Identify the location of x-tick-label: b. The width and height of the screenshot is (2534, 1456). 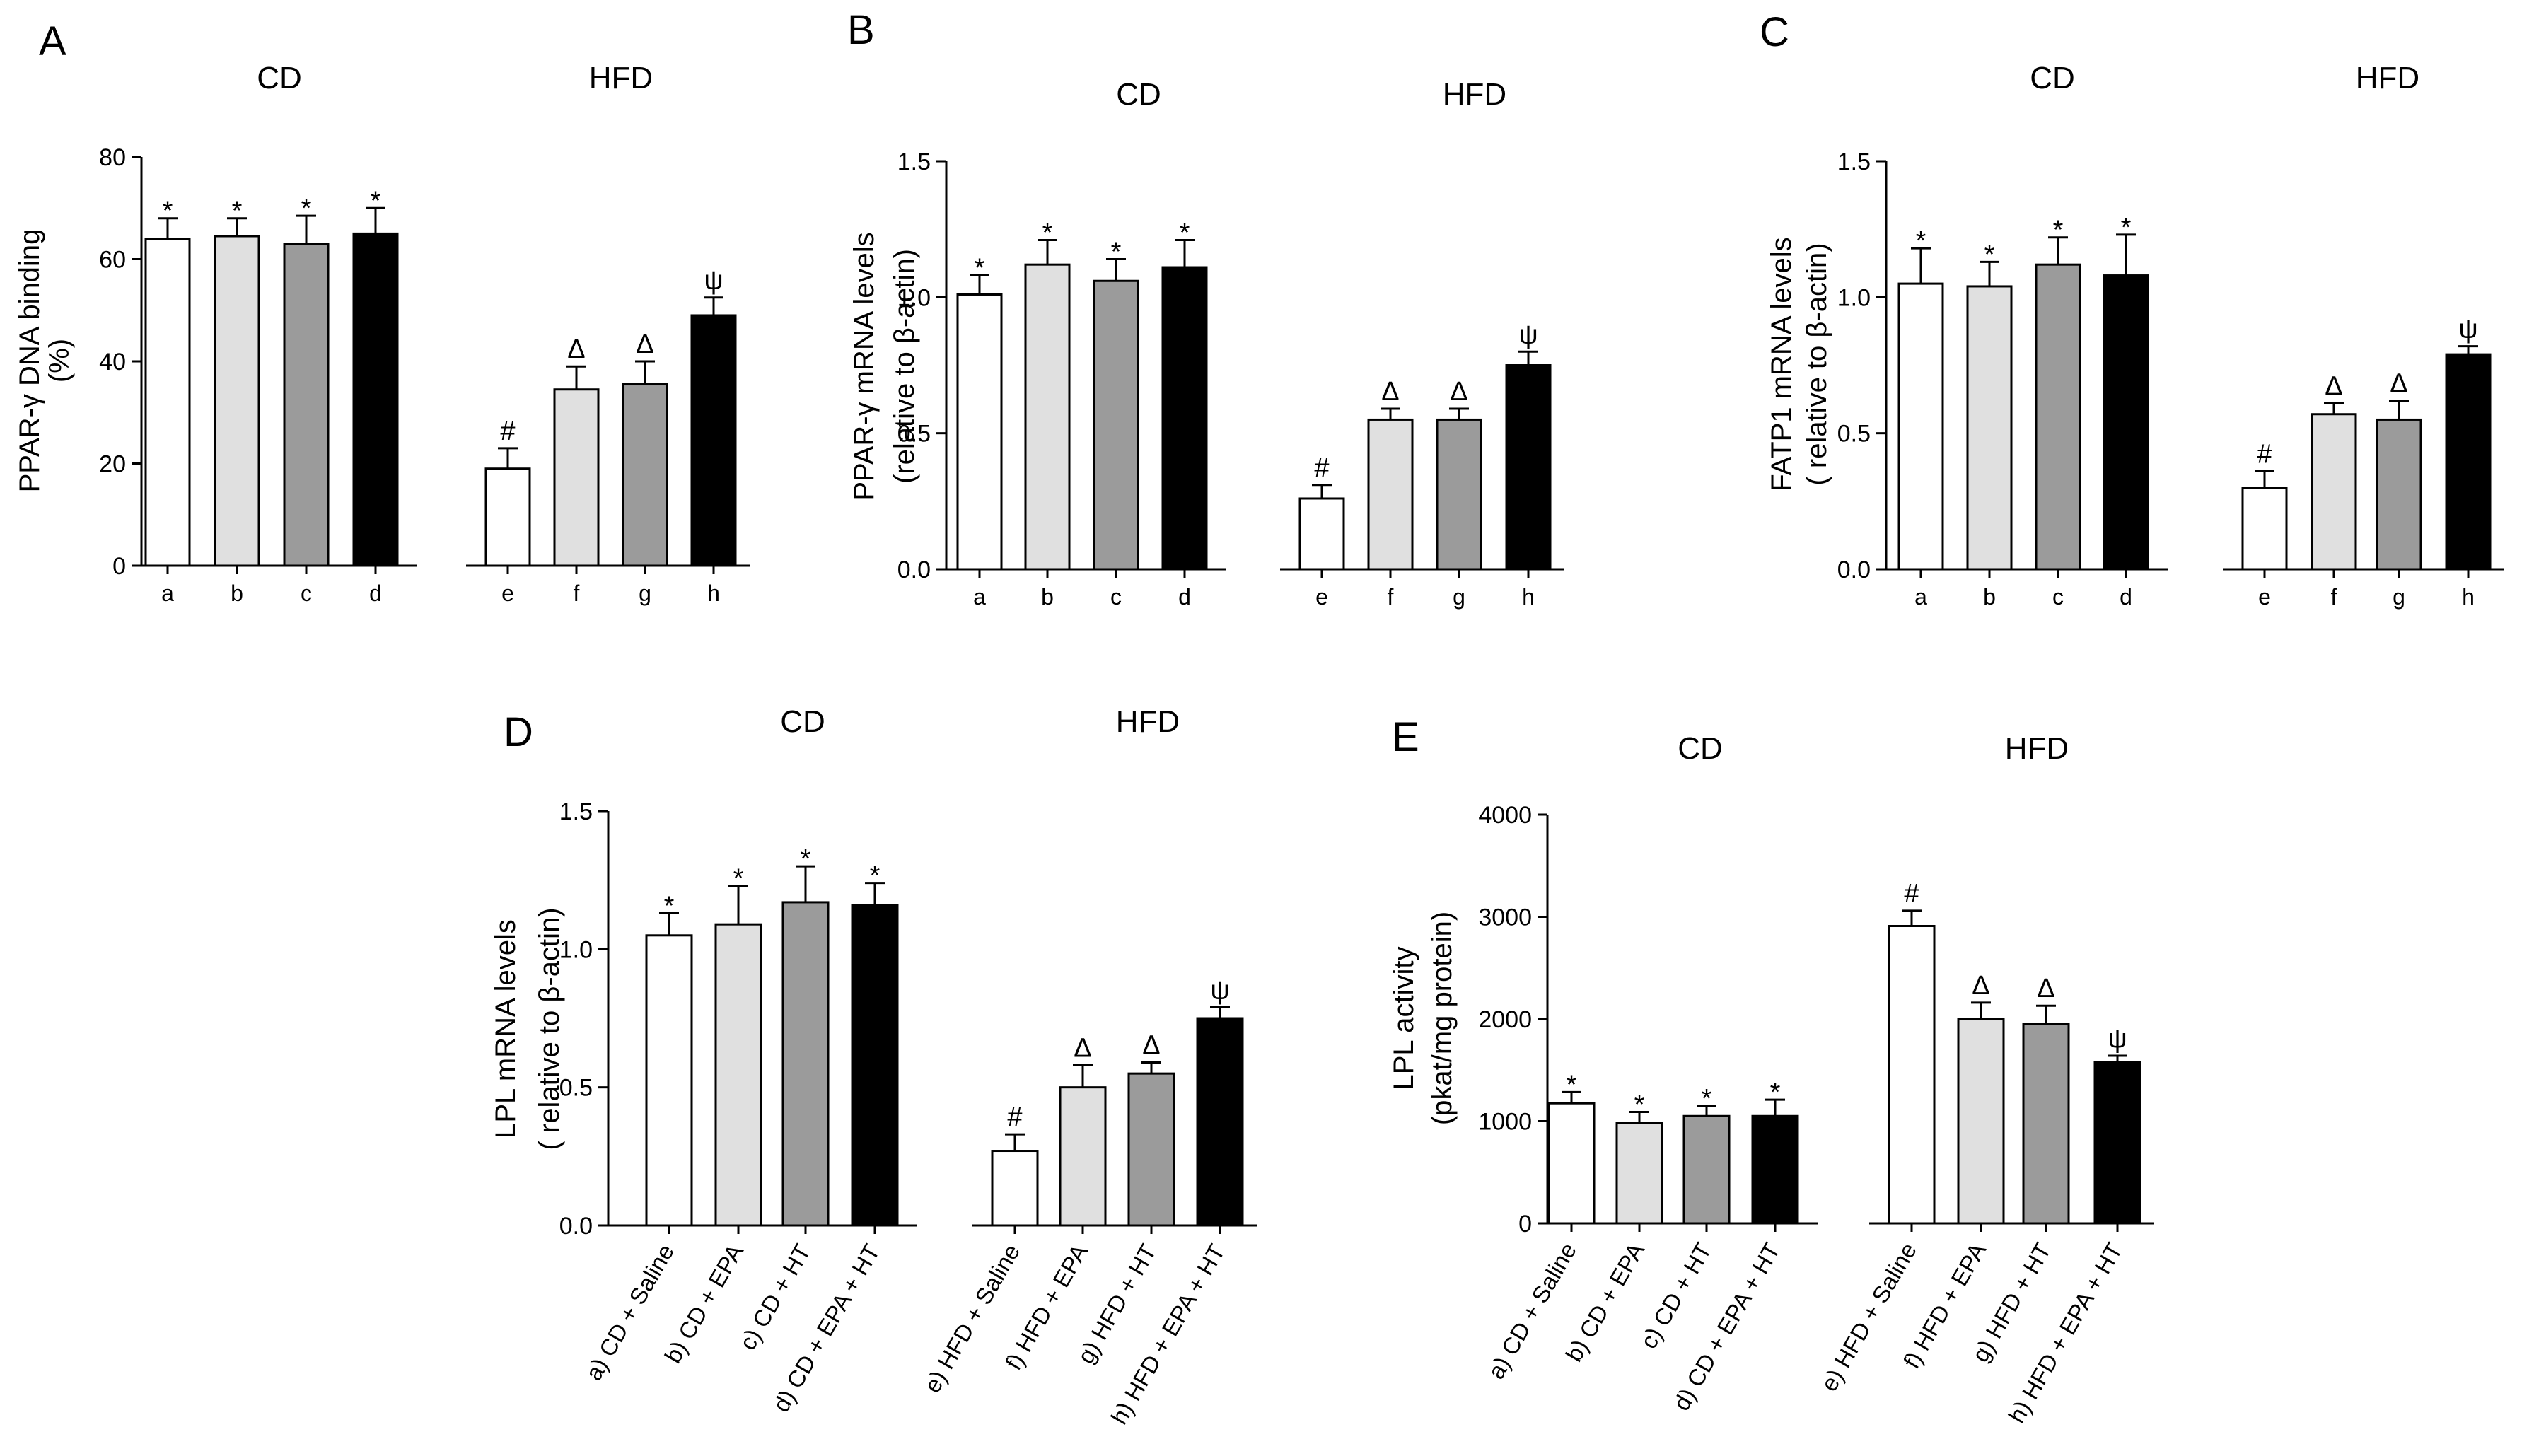
(1989, 597).